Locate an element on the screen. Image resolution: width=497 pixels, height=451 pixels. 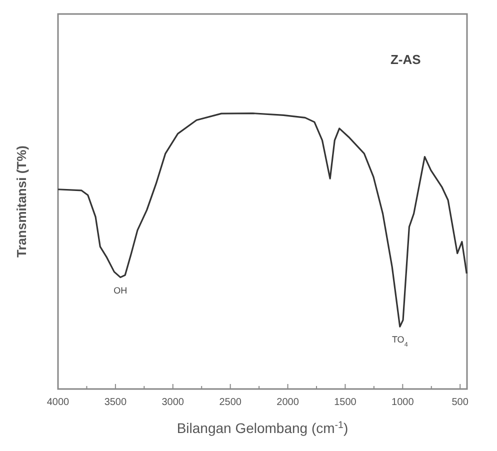
x-tick-label: 500 is located at coordinates (460, 402).